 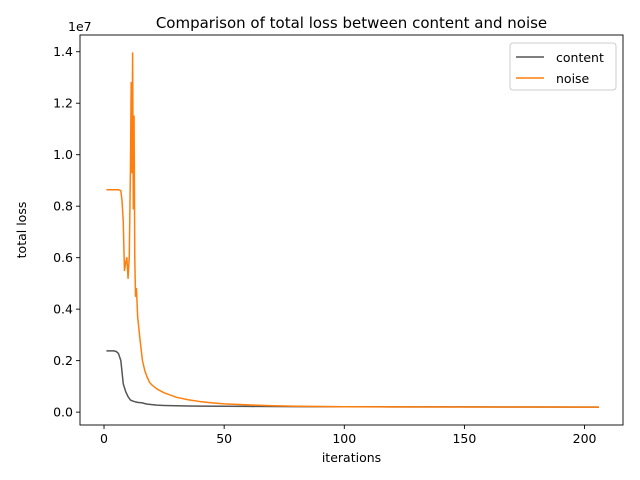 I want to click on x-axis-label: iterations, so click(x=351, y=457).